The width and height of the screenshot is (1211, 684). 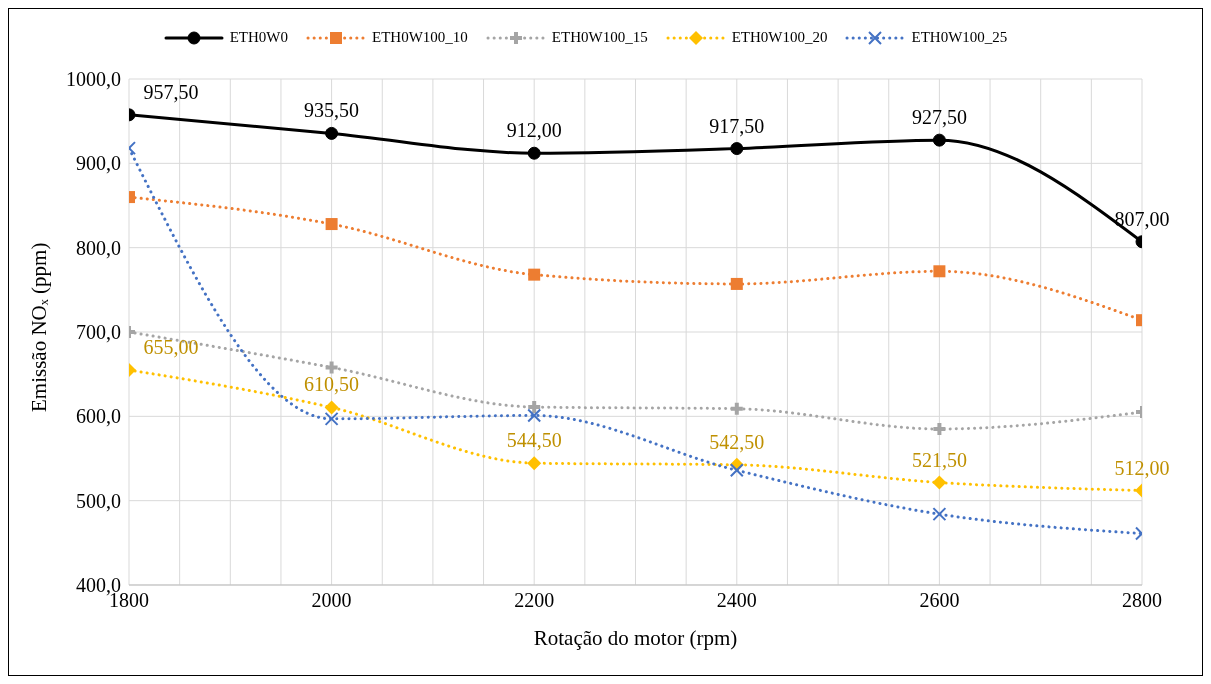 I want to click on data-label: 610,50, so click(x=332, y=384).